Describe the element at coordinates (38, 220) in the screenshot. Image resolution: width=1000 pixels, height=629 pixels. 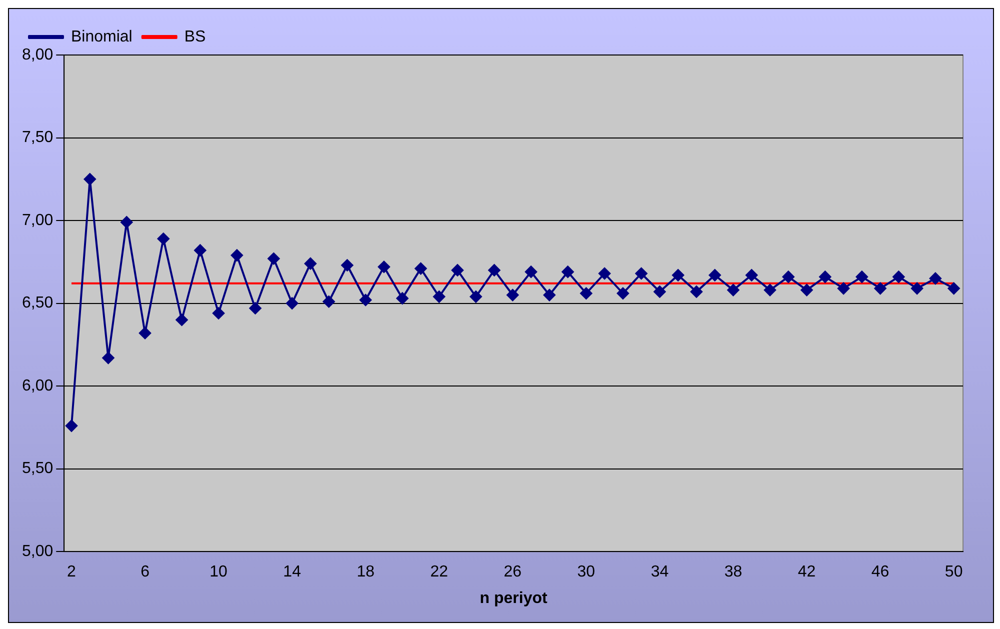
I see `y-tick-label: 7,00` at that location.